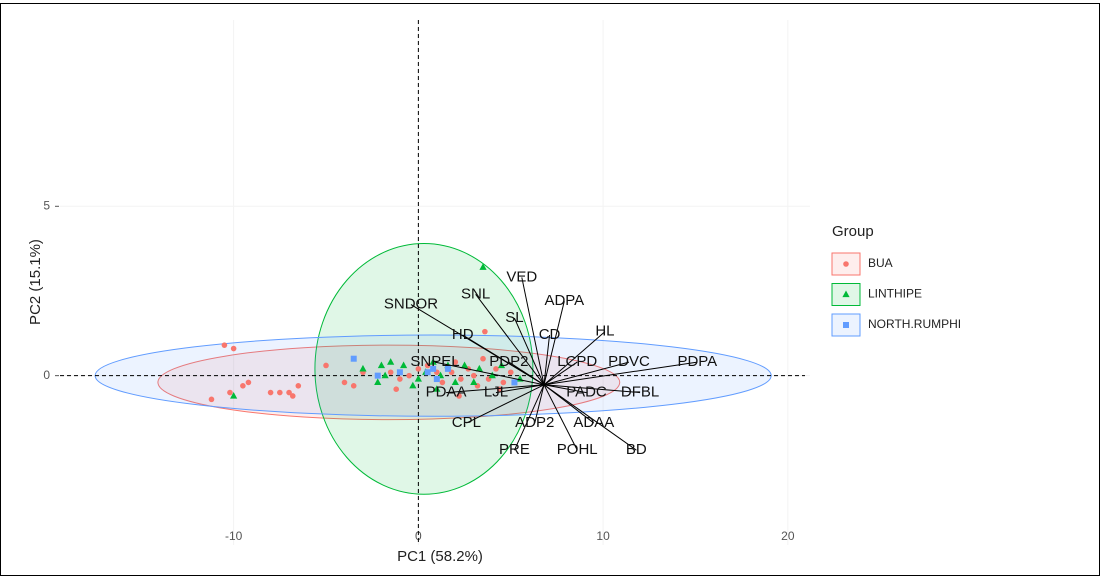 The height and width of the screenshot is (581, 1101). What do you see at coordinates (853, 231) in the screenshot?
I see `legend-title: Group` at bounding box center [853, 231].